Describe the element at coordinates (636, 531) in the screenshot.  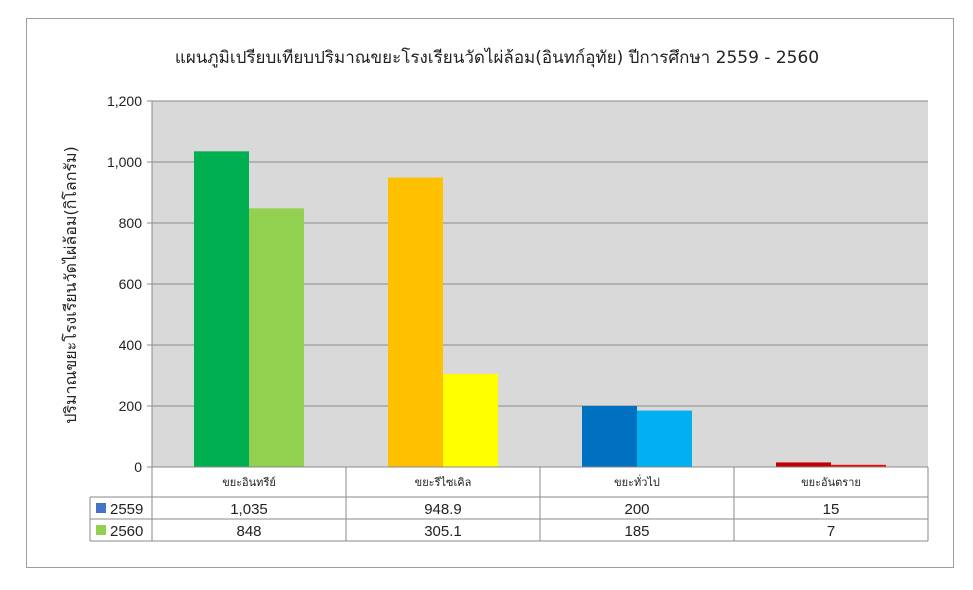
I see `table-value: 185` at that location.